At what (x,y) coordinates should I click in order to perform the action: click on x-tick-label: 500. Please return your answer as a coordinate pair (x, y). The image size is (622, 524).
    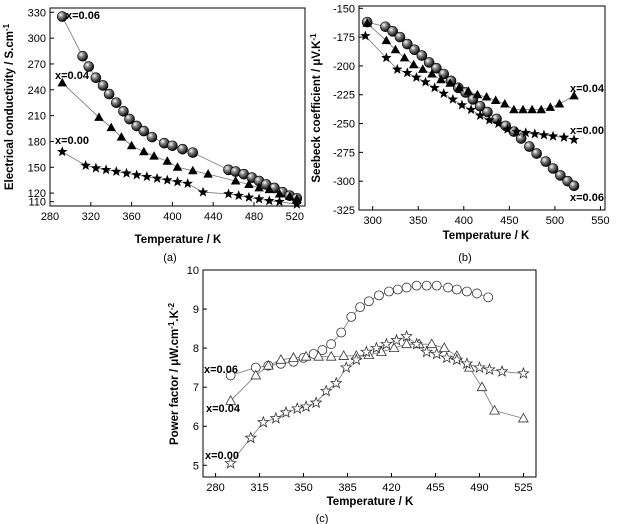
    Looking at the image, I should click on (555, 221).